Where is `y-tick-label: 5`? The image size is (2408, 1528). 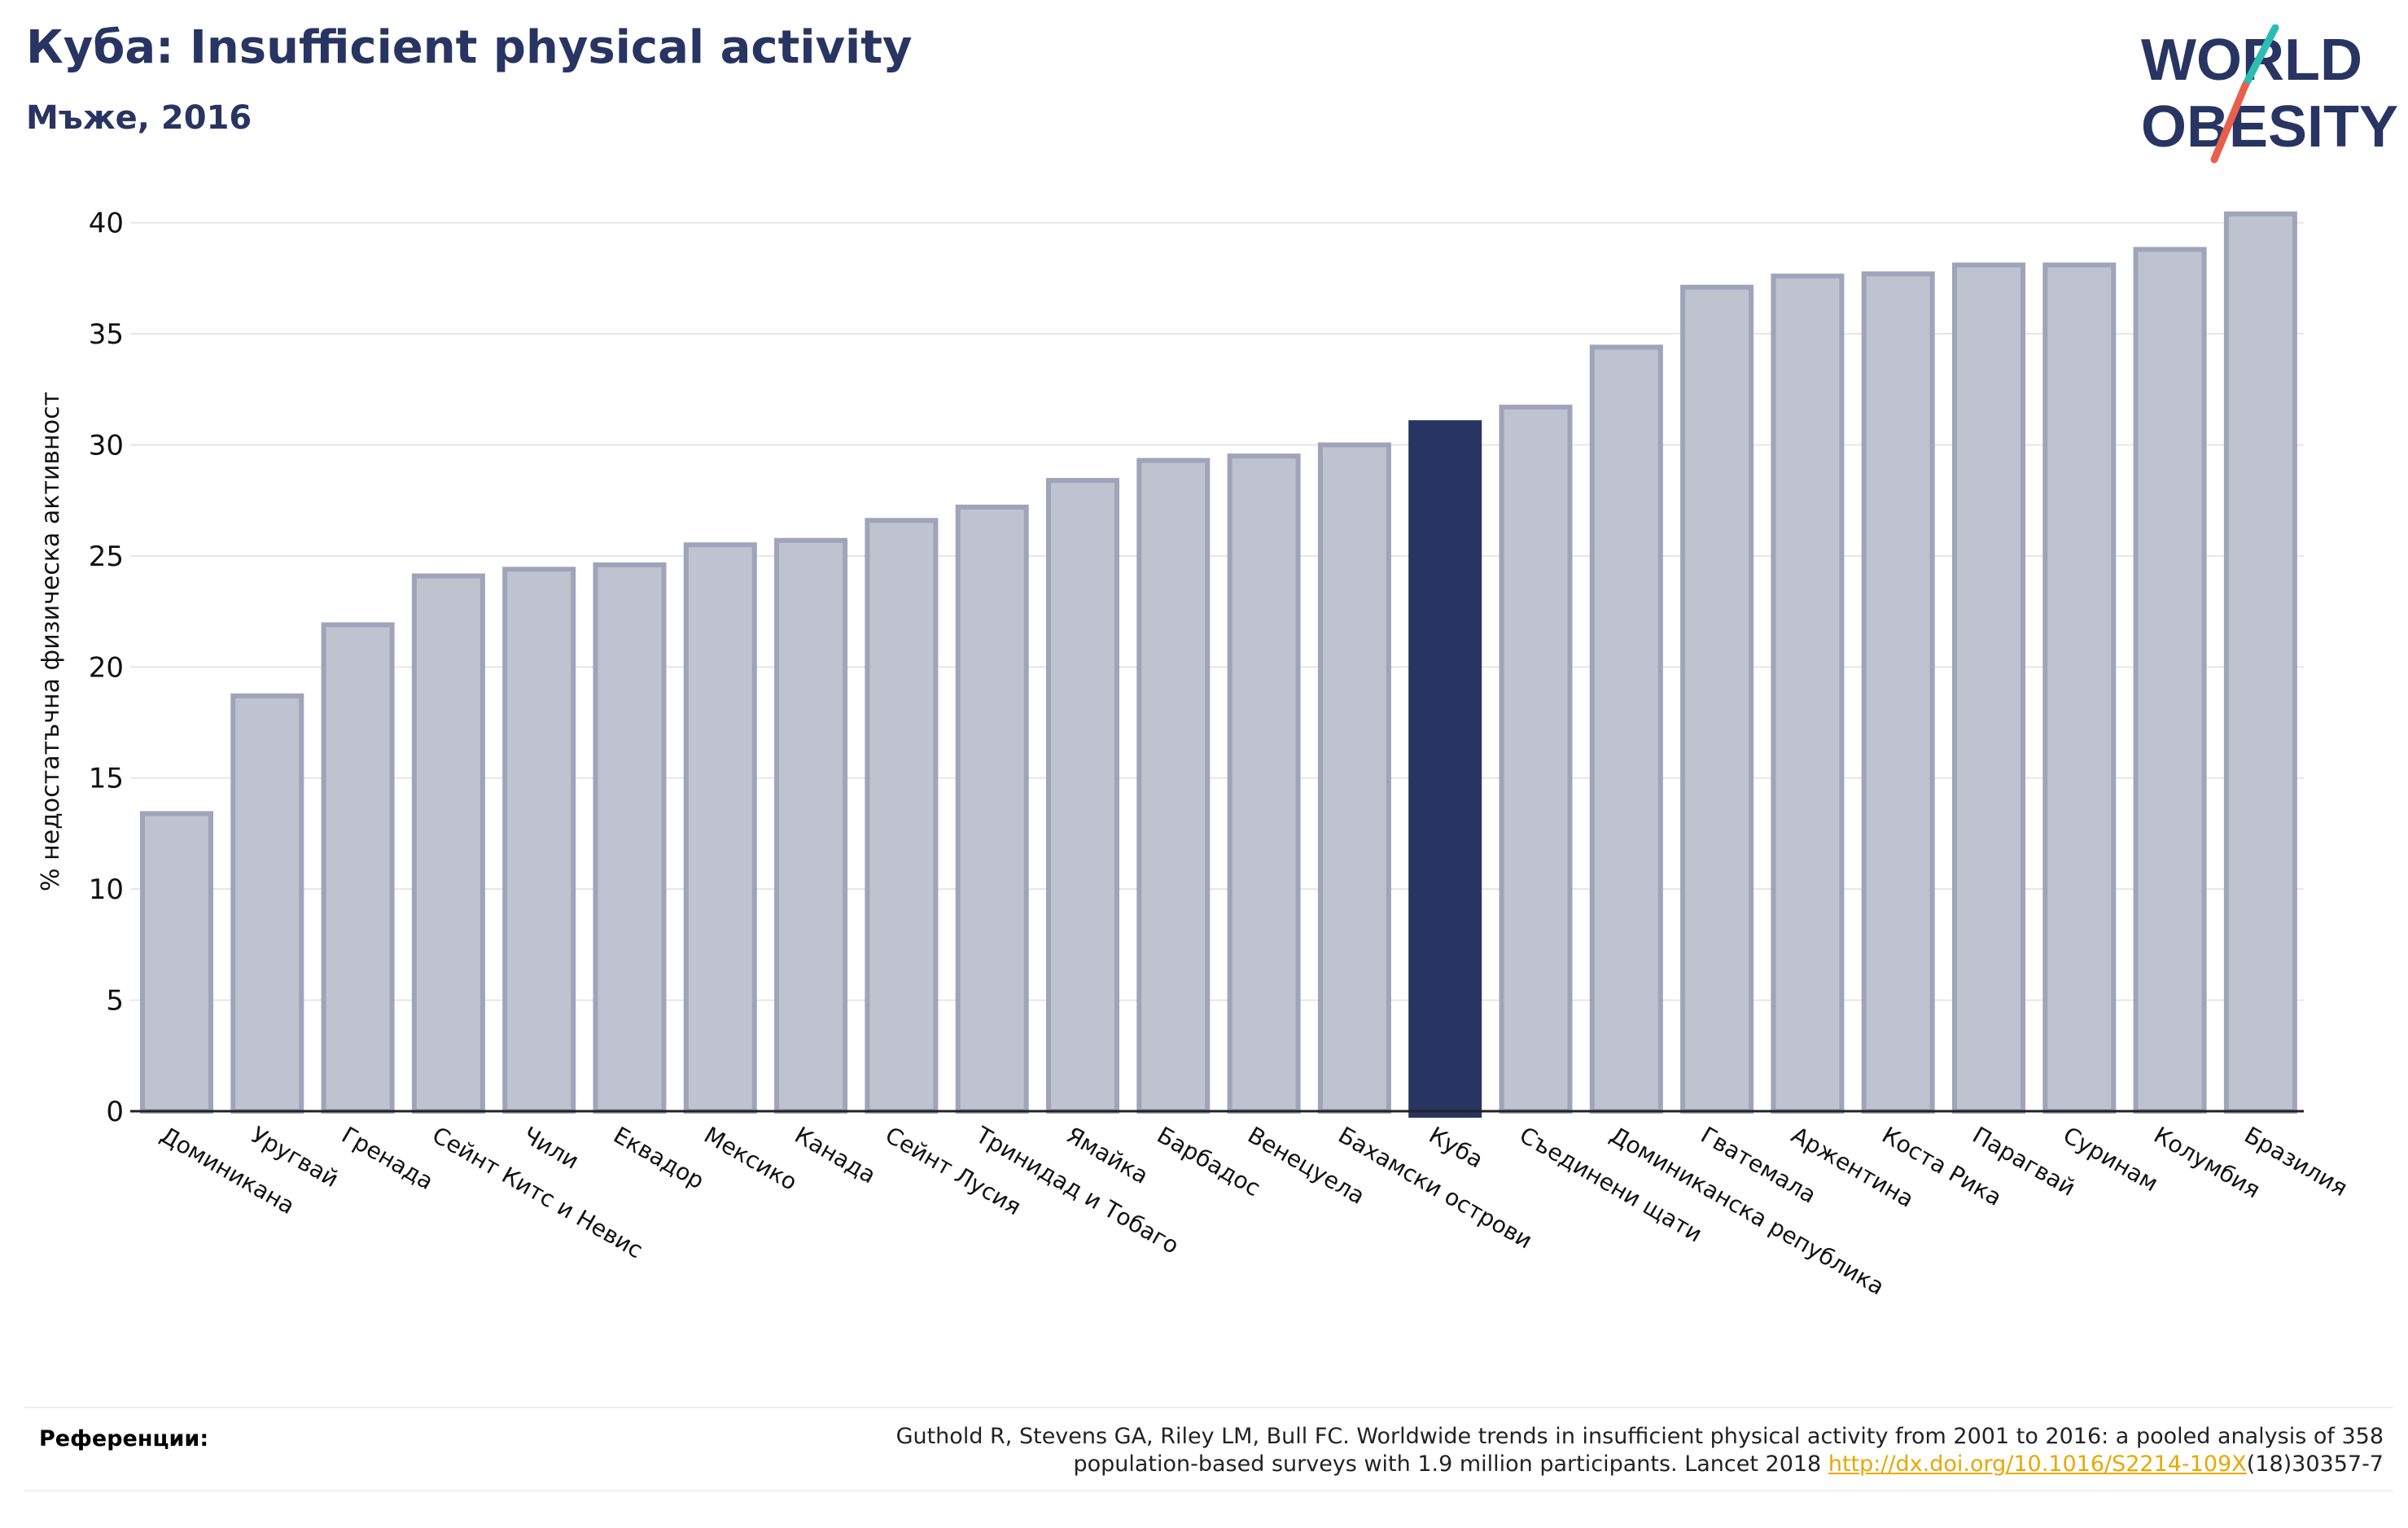 y-tick-label: 5 is located at coordinates (115, 1002).